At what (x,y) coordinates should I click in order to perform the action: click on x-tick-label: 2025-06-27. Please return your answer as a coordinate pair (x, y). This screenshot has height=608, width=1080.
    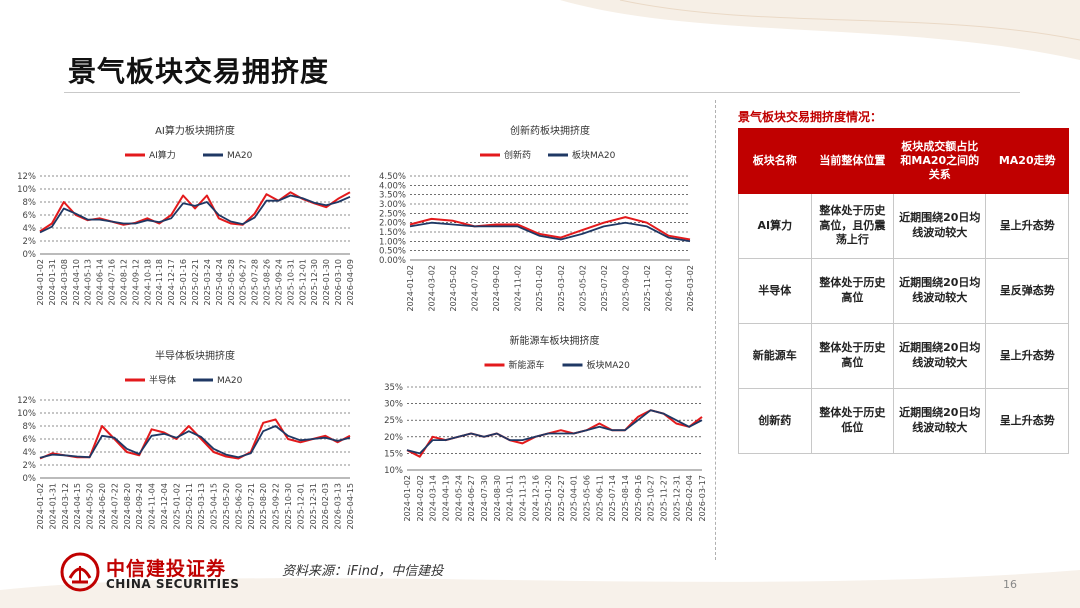
    Looking at the image, I should click on (243, 282).